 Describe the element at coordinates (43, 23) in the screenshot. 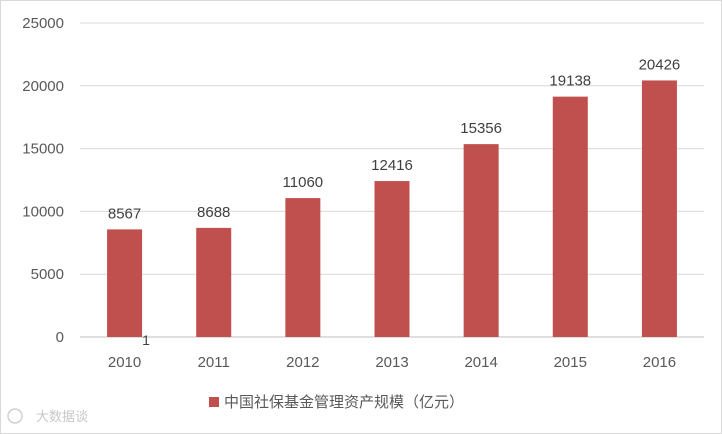

I see `y-tick-label: 25000` at that location.